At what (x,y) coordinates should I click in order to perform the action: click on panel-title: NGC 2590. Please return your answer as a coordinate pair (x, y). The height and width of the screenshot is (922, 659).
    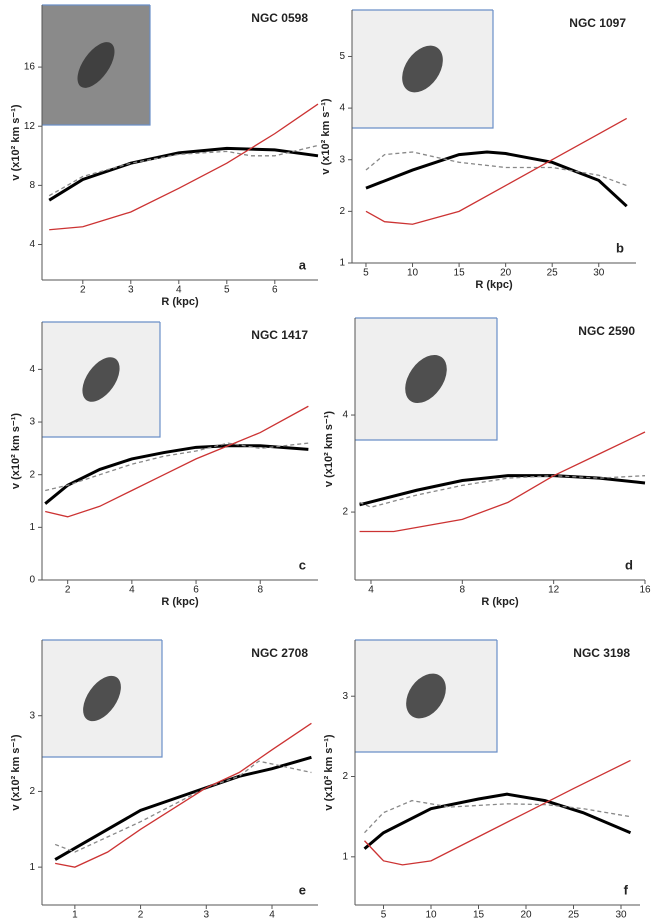
    Looking at the image, I should click on (606, 331).